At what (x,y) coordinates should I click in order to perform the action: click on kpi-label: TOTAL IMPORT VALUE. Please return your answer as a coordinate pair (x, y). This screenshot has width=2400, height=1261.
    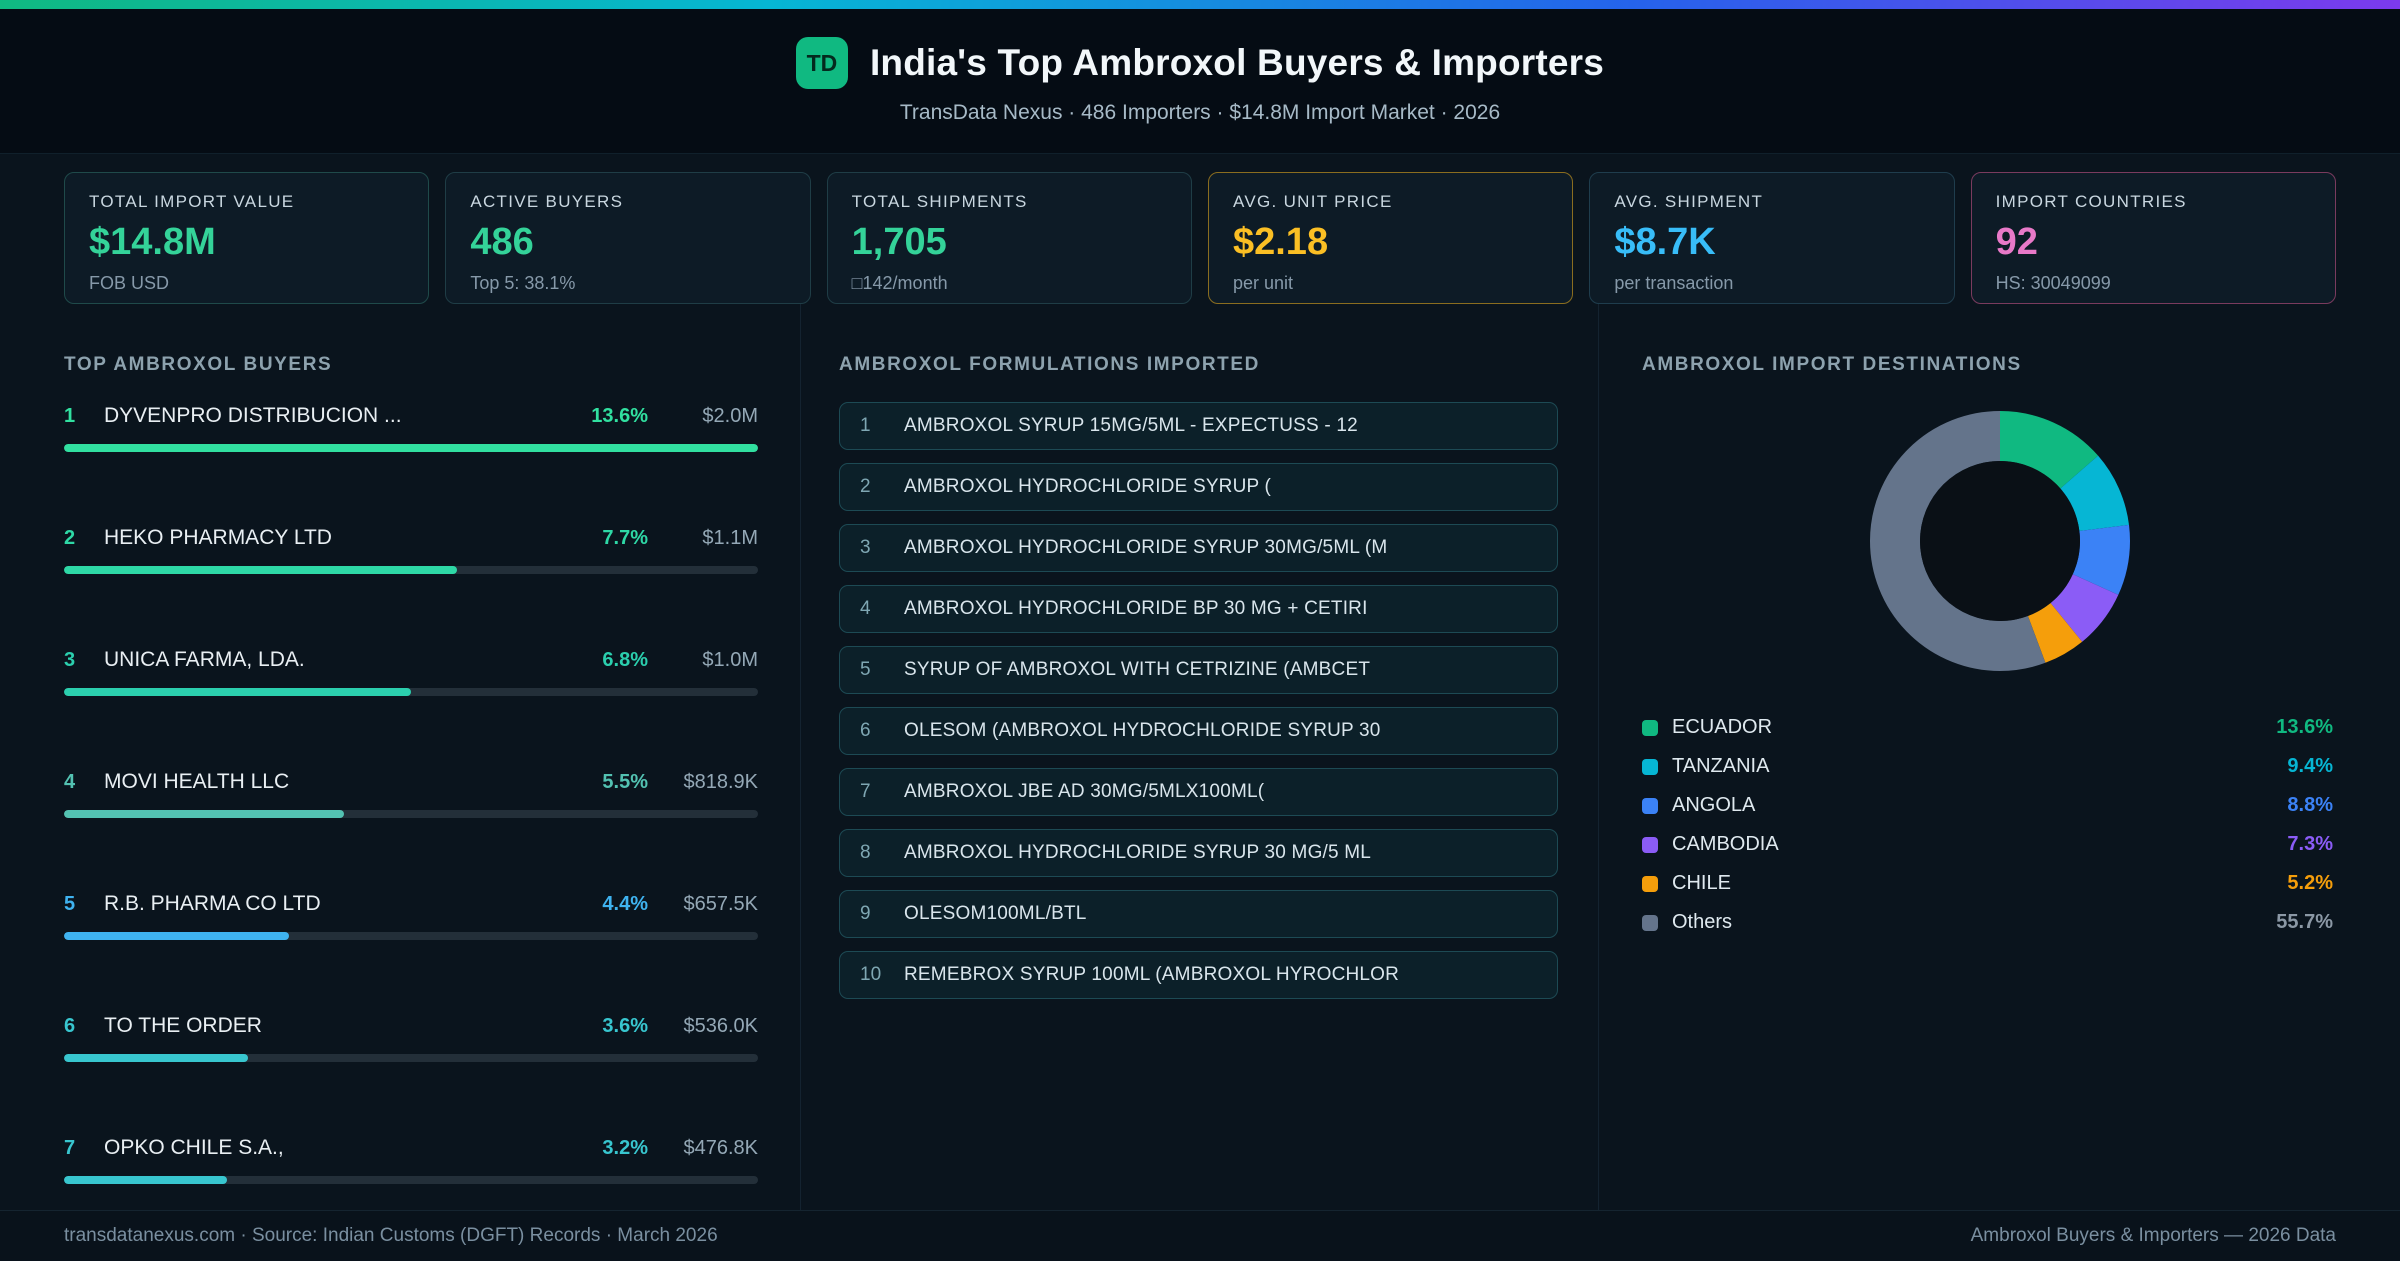
    Looking at the image, I should click on (192, 201).